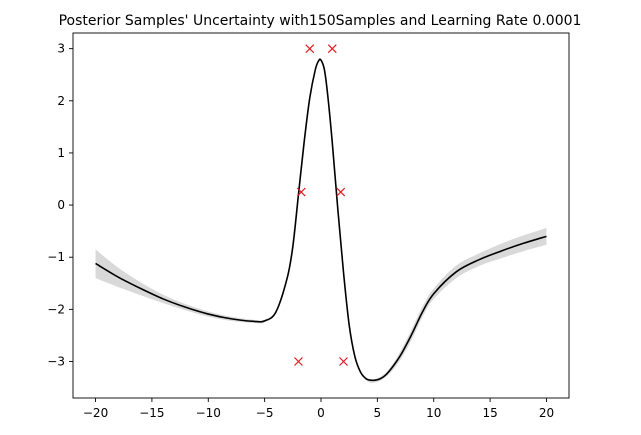  Describe the element at coordinates (433, 413) in the screenshot. I see `x-tick-label: 10` at that location.